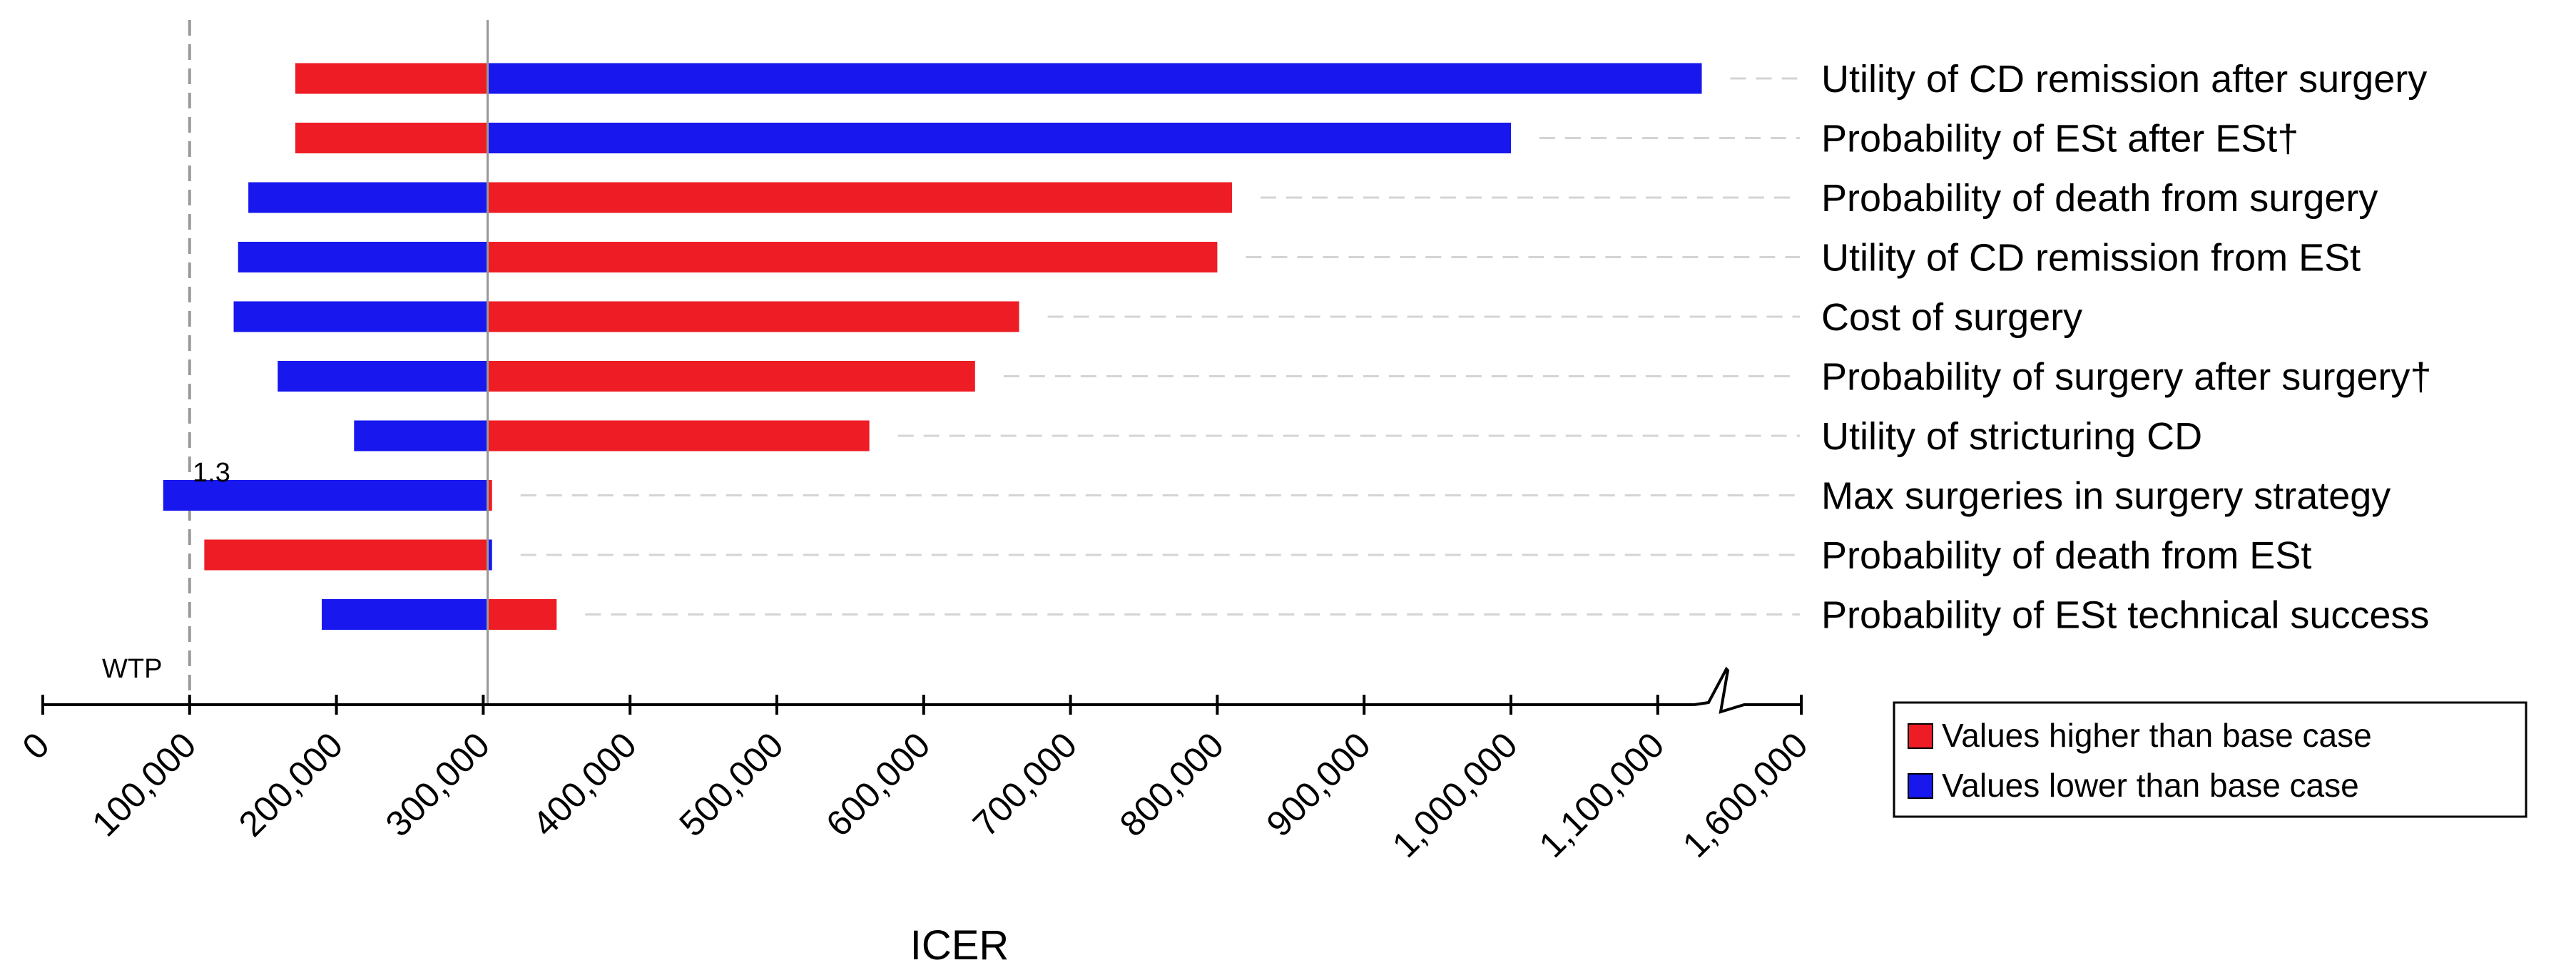 Image resolution: width=2576 pixels, height=980 pixels. Describe the element at coordinates (1455, 795) in the screenshot. I see `x-tick-label: 1,000,000` at that location.